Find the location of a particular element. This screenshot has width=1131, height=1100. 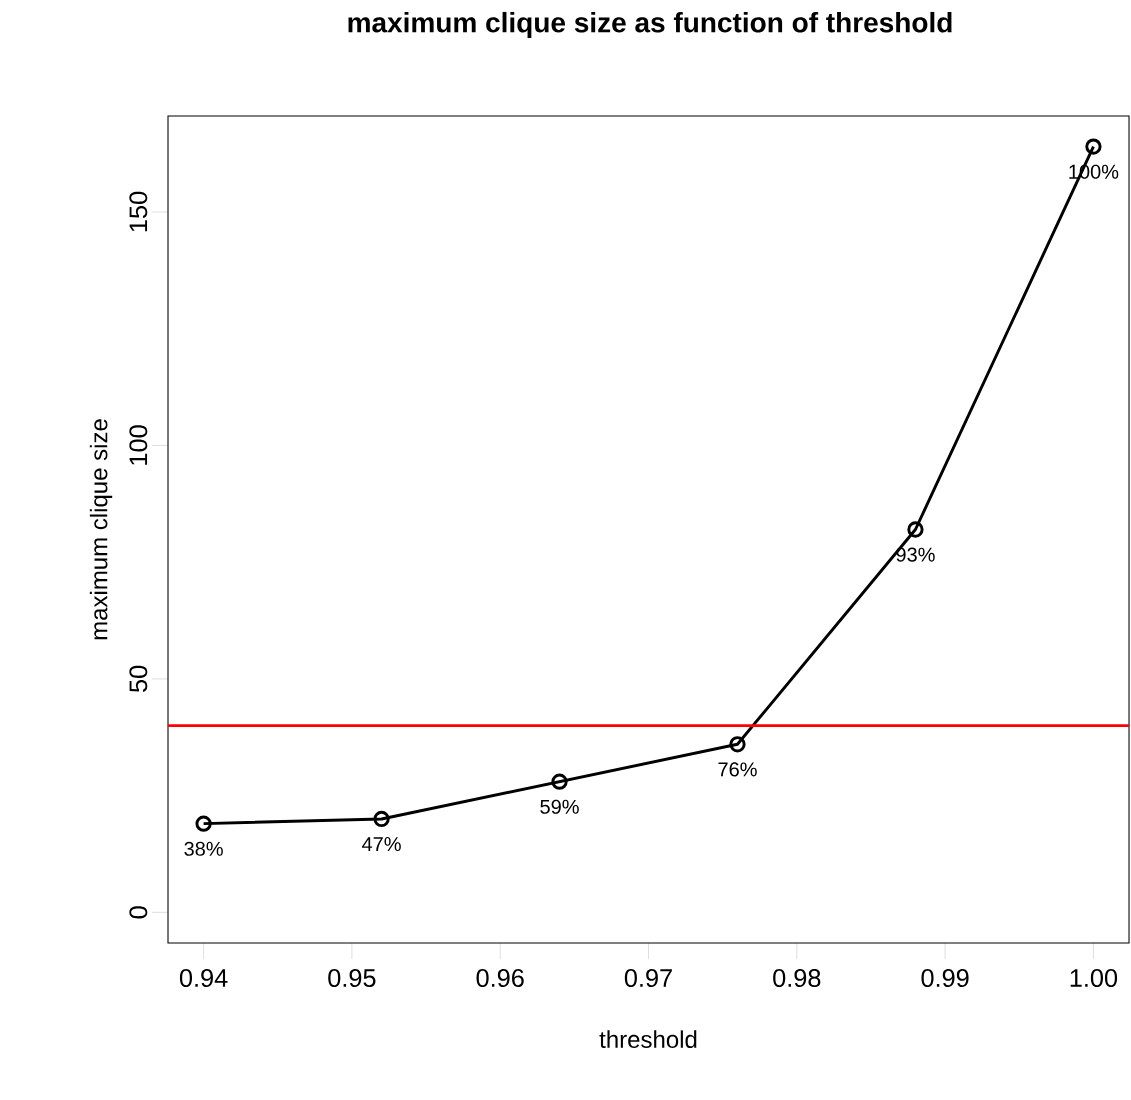

y-tick-label: 100 is located at coordinates (138, 445).